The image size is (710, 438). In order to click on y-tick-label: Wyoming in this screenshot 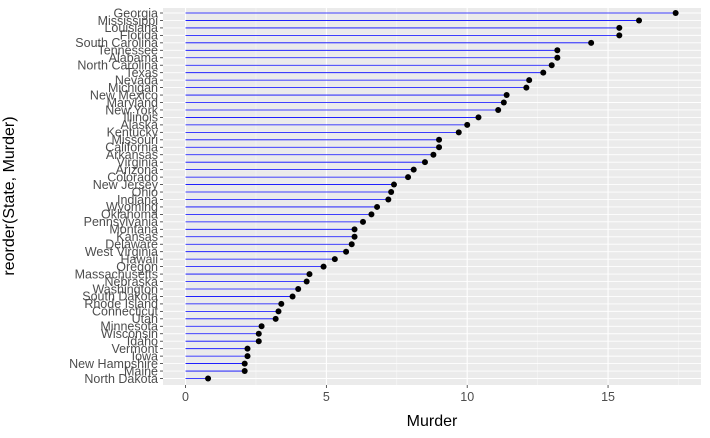, I will do `click(132, 207)`.